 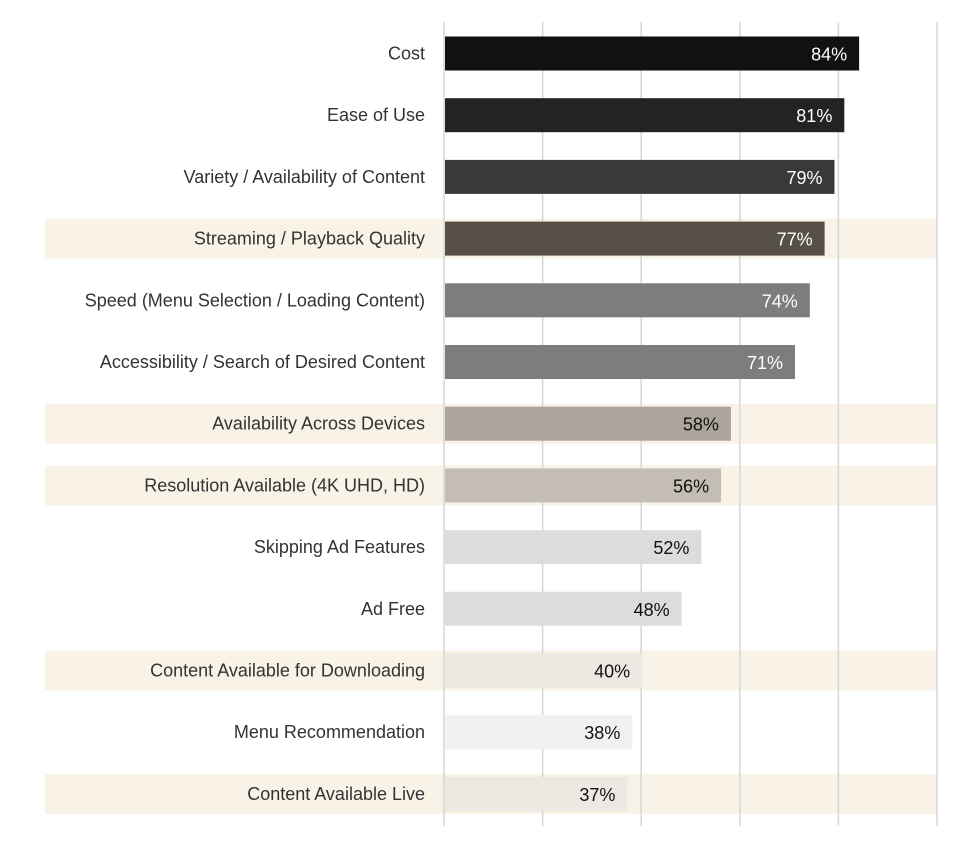 I want to click on category-label: Menu Recommendation, so click(x=329, y=732).